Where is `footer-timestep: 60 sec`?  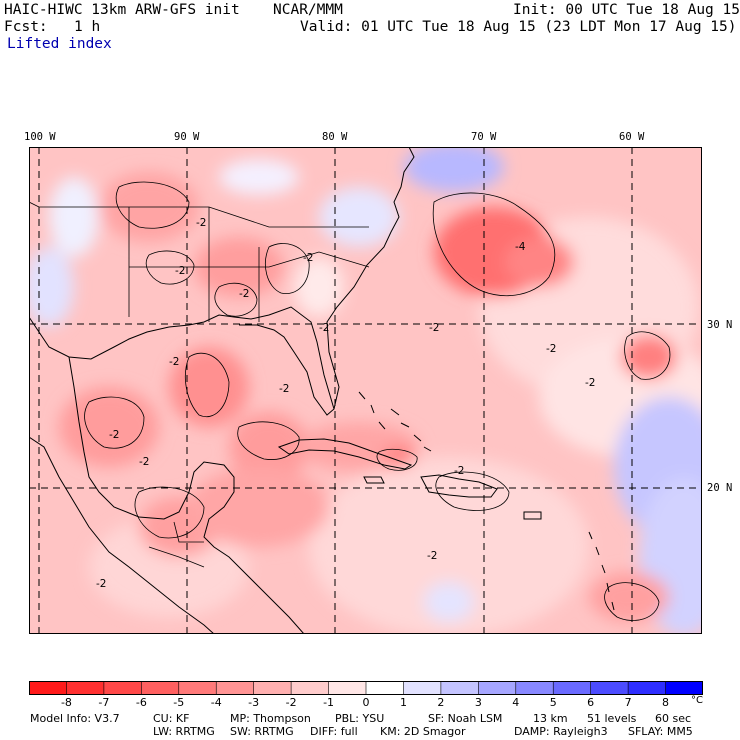 footer-timestep: 60 sec is located at coordinates (673, 718).